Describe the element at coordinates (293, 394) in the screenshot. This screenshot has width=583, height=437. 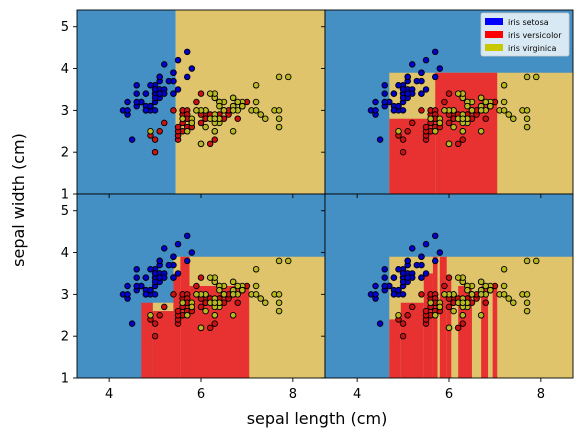
I see `x-tick-label: 8` at that location.